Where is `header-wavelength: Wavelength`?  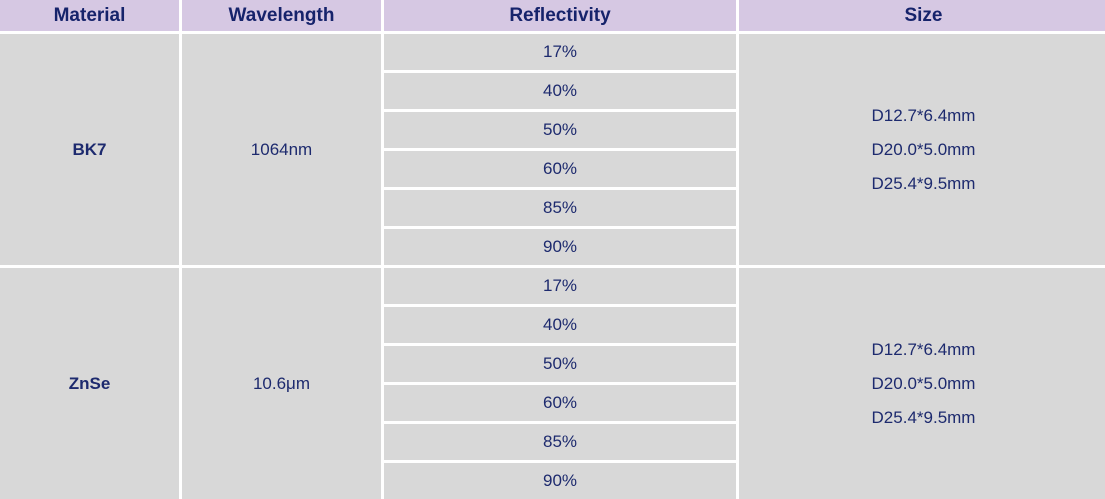
header-wavelength: Wavelength is located at coordinates (281, 15).